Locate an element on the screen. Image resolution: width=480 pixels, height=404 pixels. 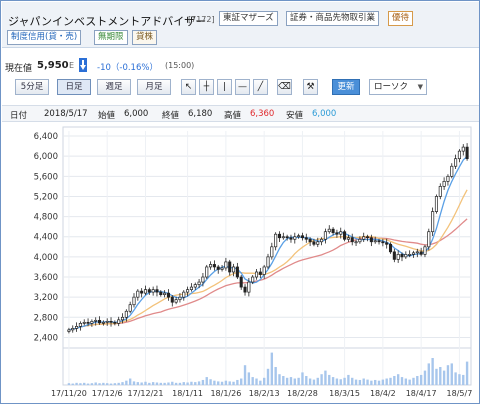
period-weekly-button: 週足 is located at coordinates (114, 87).